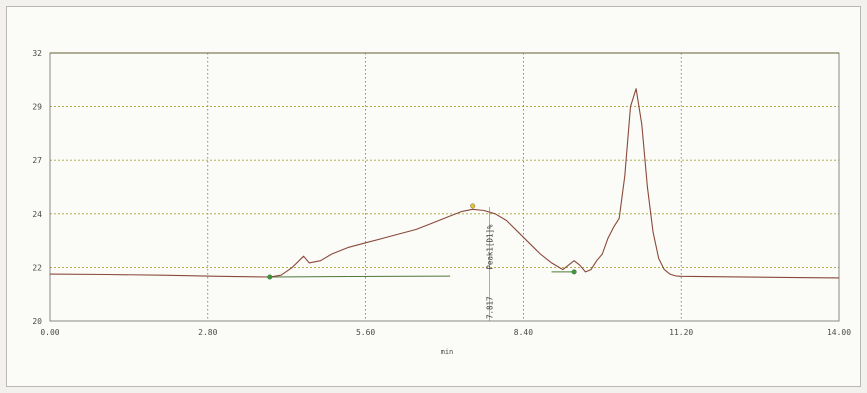 The height and width of the screenshot is (393, 867). What do you see at coordinates (523, 332) in the screenshot?
I see `x-tick-label: 8.40` at bounding box center [523, 332].